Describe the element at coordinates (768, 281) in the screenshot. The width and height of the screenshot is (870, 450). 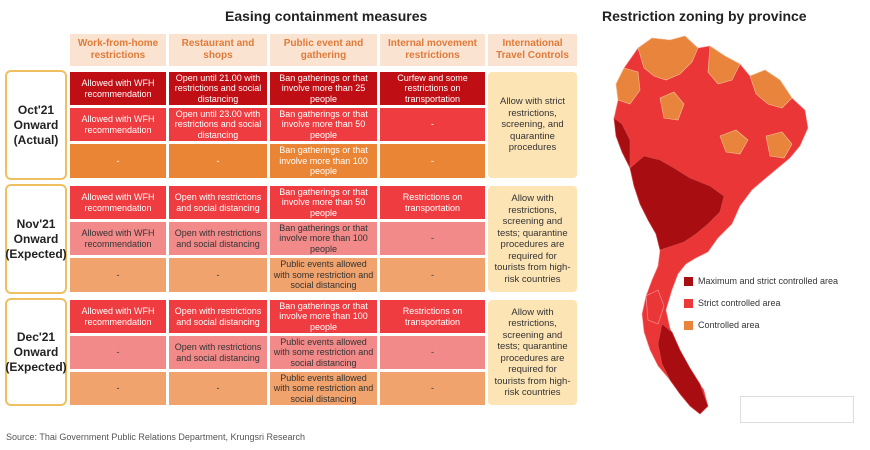
I see `legend-label-max: Maximum and strict controlled area` at that location.